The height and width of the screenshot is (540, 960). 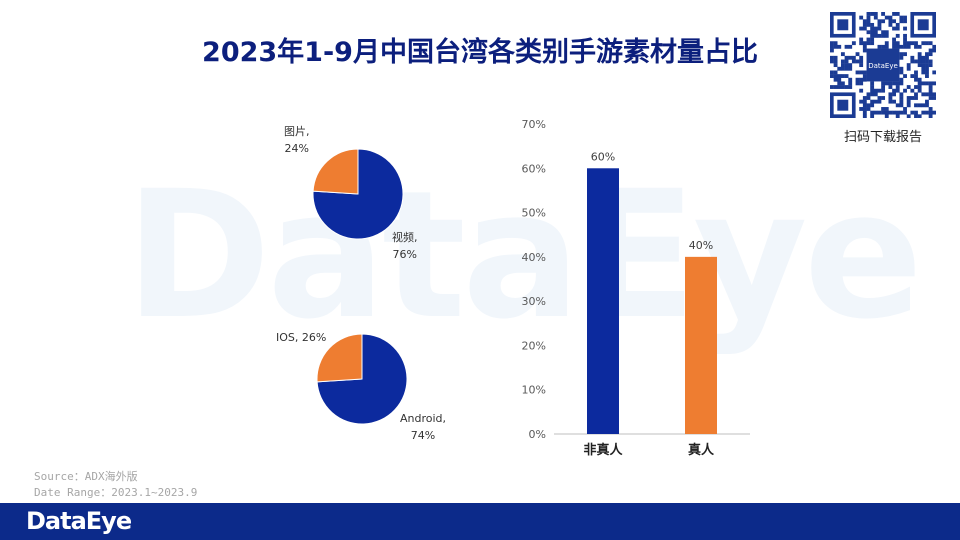 I want to click on qr-caption: 扫码下载报告, so click(x=882, y=137).